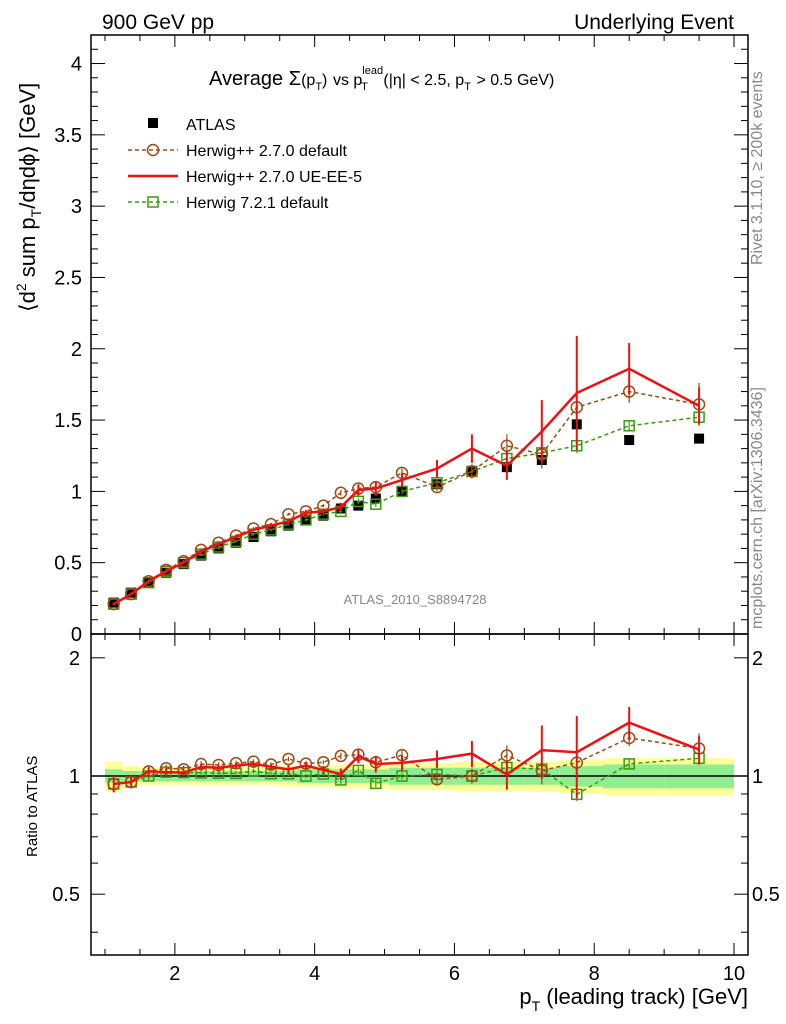 Image resolution: width=786 pixels, height=1024 pixels. What do you see at coordinates (68, 136) in the screenshot?
I see `y-tick-label-main: 3.5` at bounding box center [68, 136].